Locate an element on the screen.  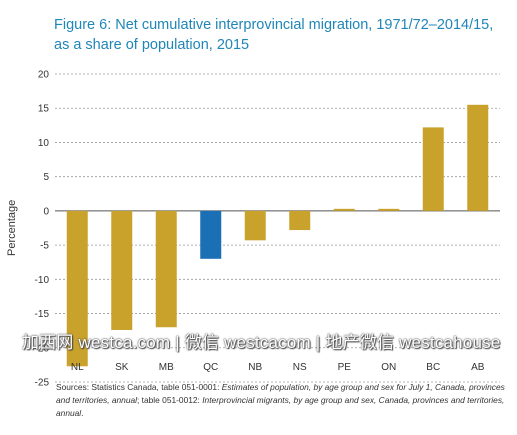
x-tick-label-ab: AB is located at coordinates (478, 367).